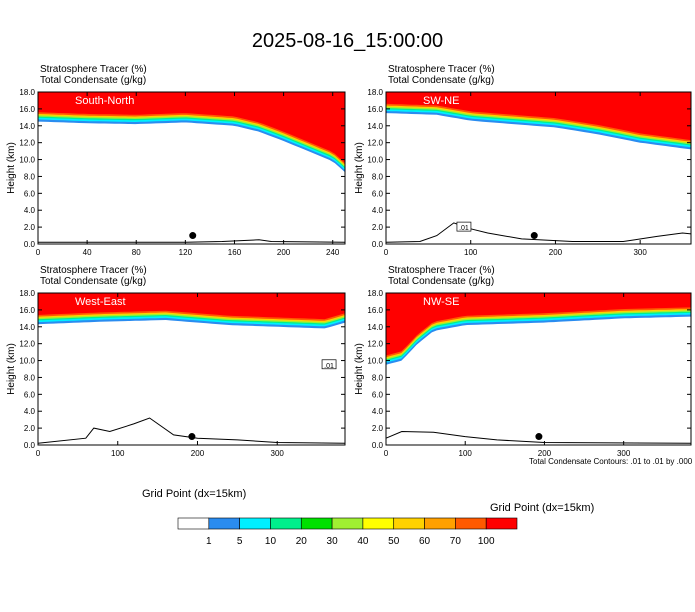 The image size is (695, 612). I want to click on x-tick-label: 120, so click(186, 252).